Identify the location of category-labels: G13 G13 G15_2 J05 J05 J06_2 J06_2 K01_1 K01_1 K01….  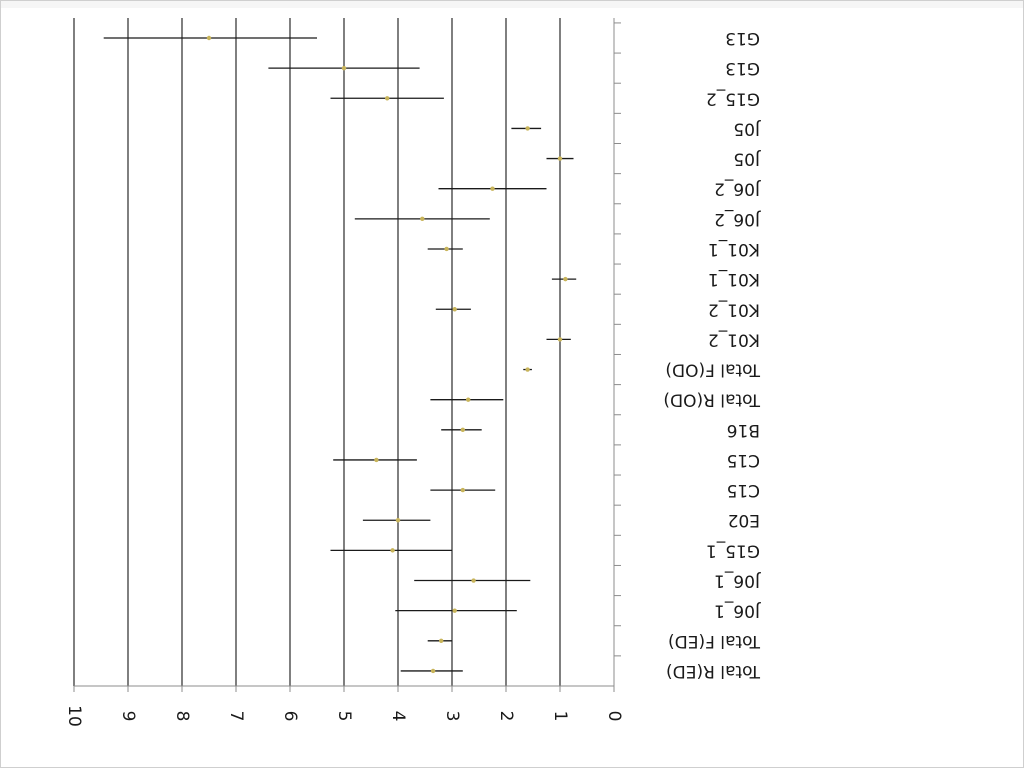
(712, 354).